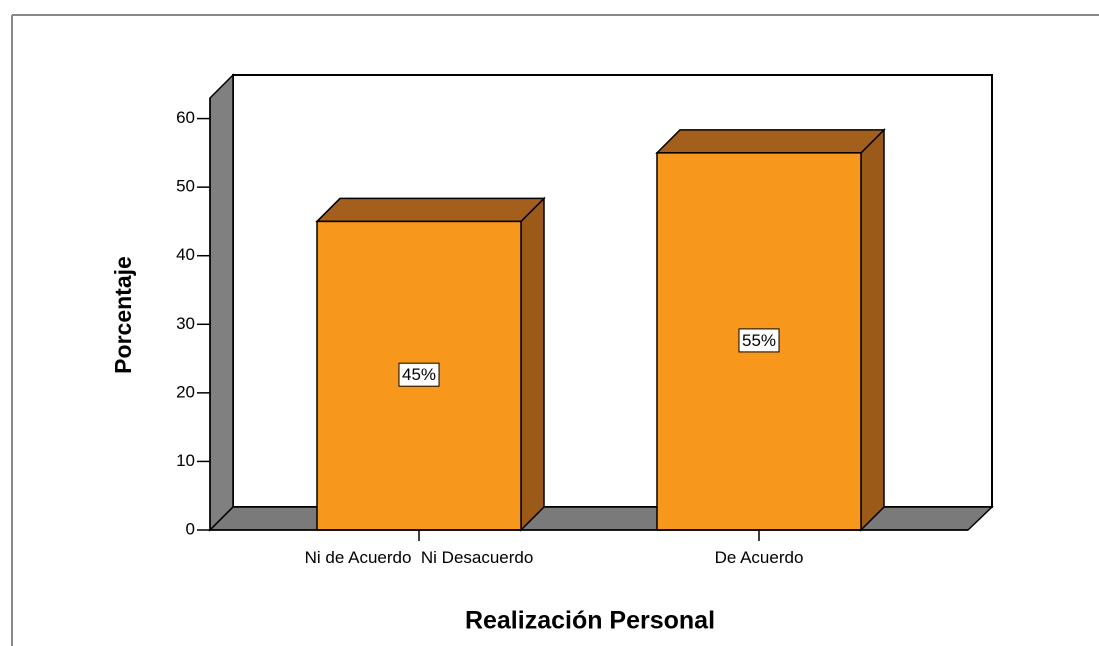 The height and width of the screenshot is (646, 1099). Describe the element at coordinates (419, 557) in the screenshot. I see `x-tick-label: Ni de Acuerdo Ni Desacuerdo` at that location.